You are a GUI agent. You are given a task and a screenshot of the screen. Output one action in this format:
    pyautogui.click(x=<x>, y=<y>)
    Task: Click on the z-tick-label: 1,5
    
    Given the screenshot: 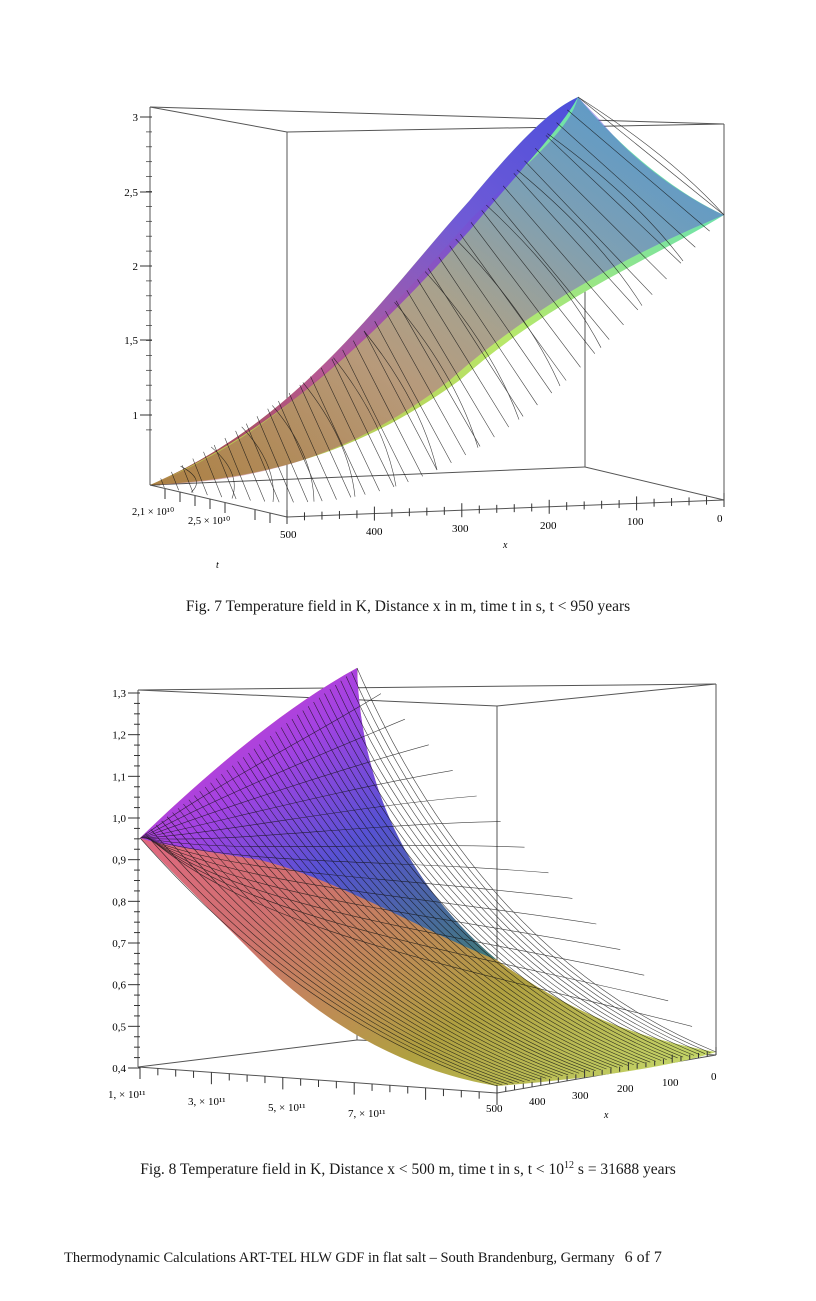 What is the action you would take?
    pyautogui.click(x=131, y=341)
    